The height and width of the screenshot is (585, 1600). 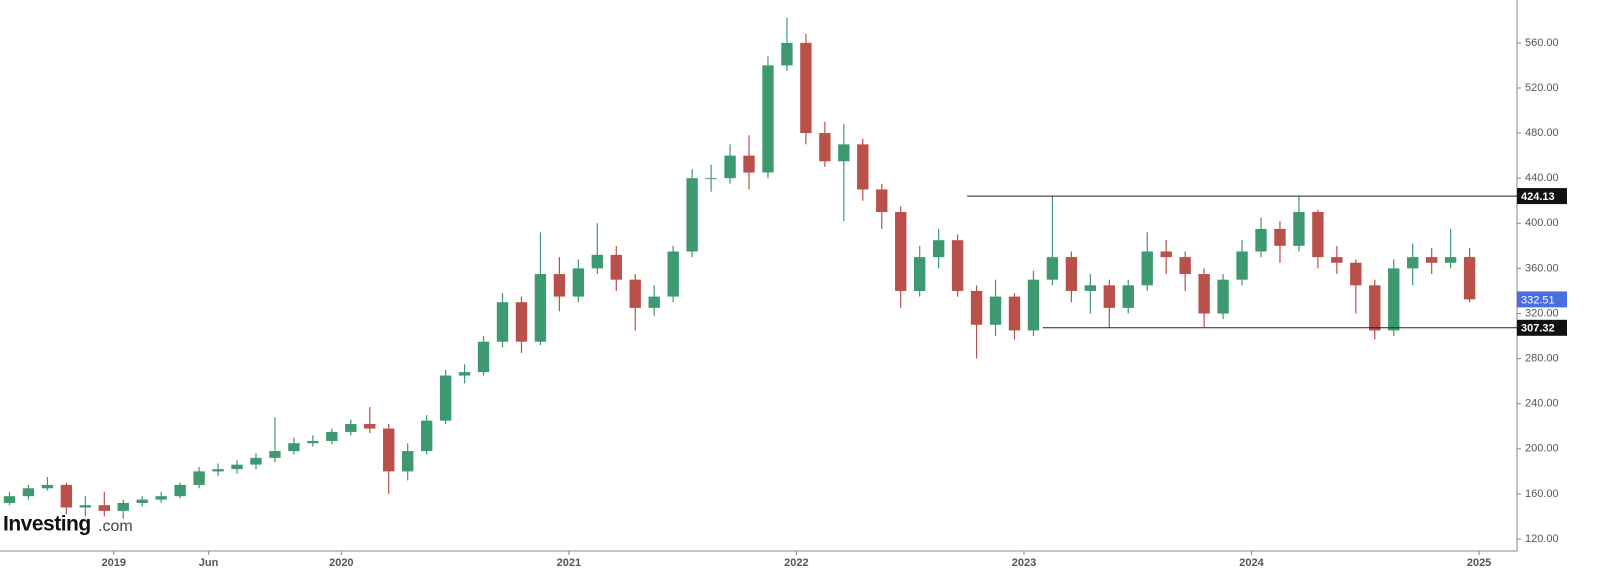 What do you see at coordinates (1538, 329) in the screenshot?
I see `level-label: 307.32` at bounding box center [1538, 329].